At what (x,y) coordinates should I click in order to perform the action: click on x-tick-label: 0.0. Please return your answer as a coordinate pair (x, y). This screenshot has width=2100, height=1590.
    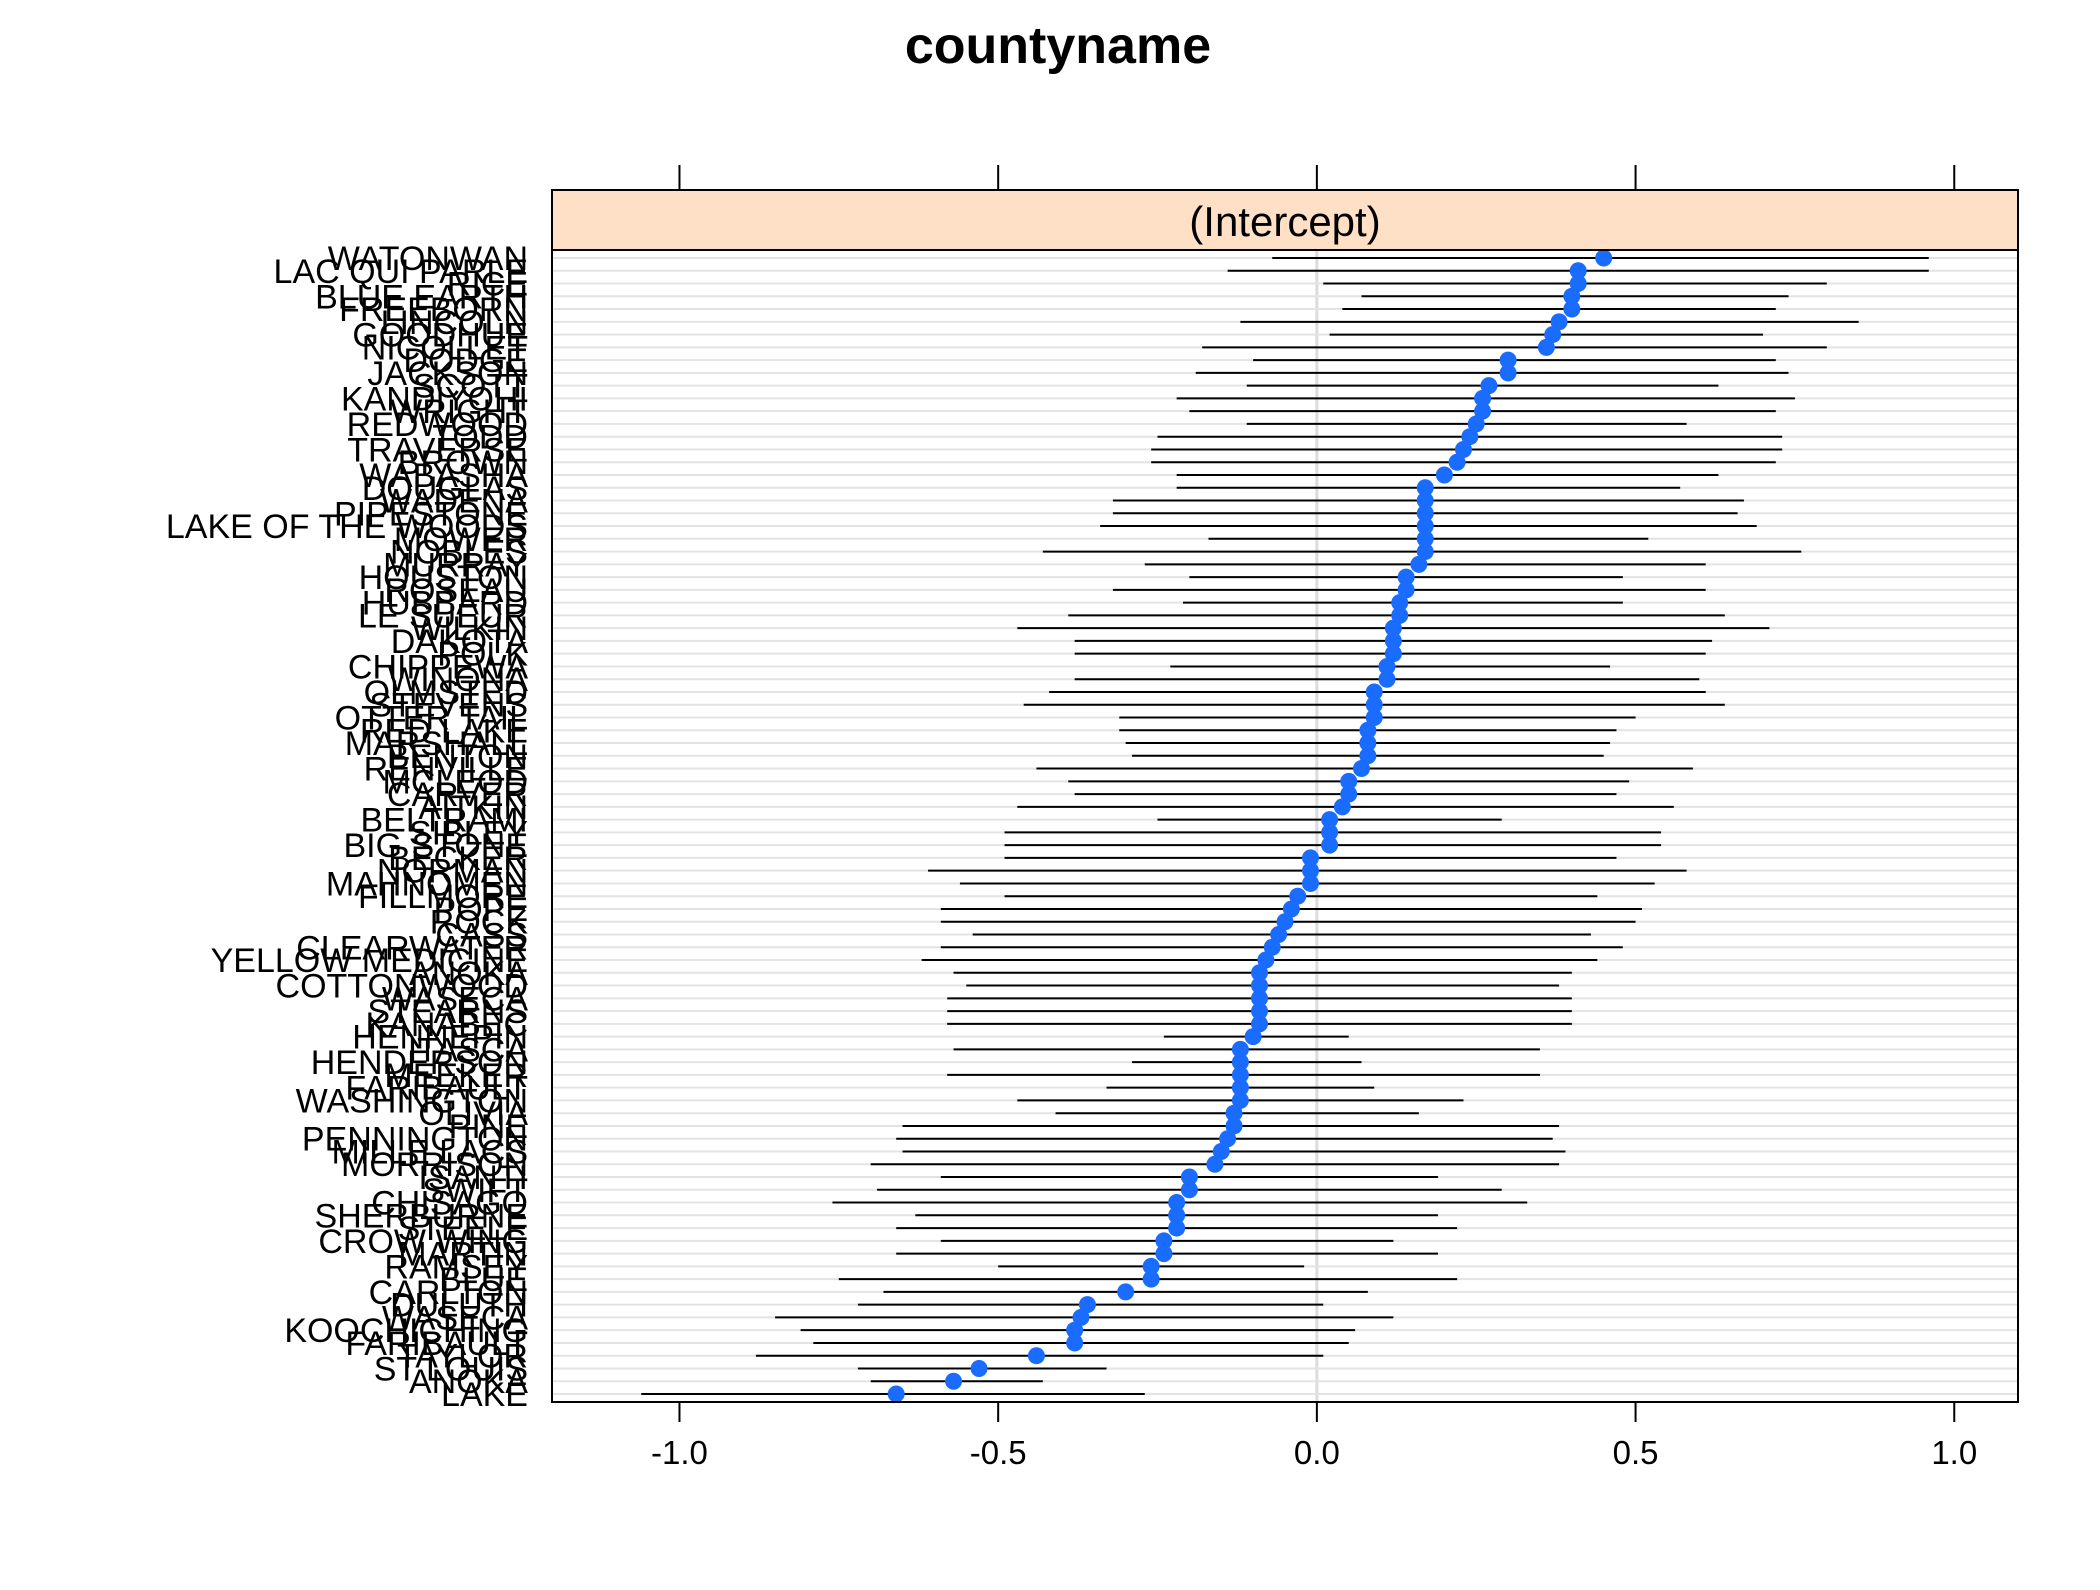
    Looking at the image, I should click on (1317, 1452).